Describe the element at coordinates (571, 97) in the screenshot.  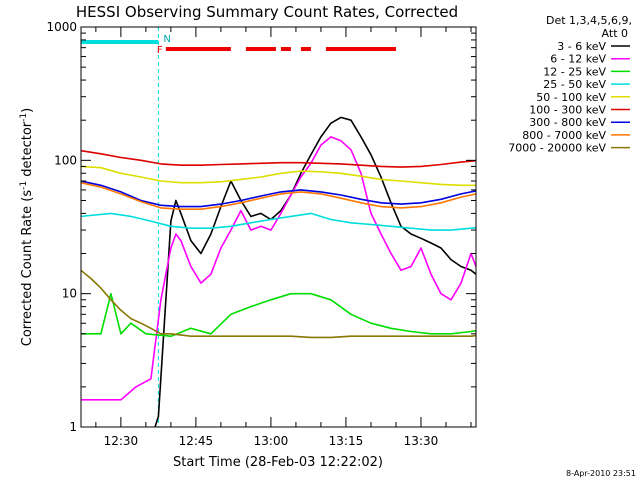
I see `legend-label: 50 - 100 keV` at that location.